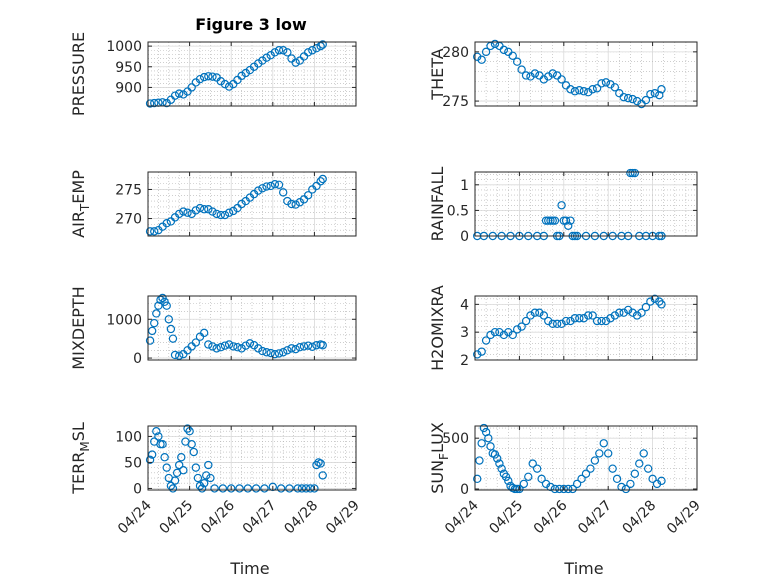  I want to click on y-tick-label: 50, so click(133, 463).